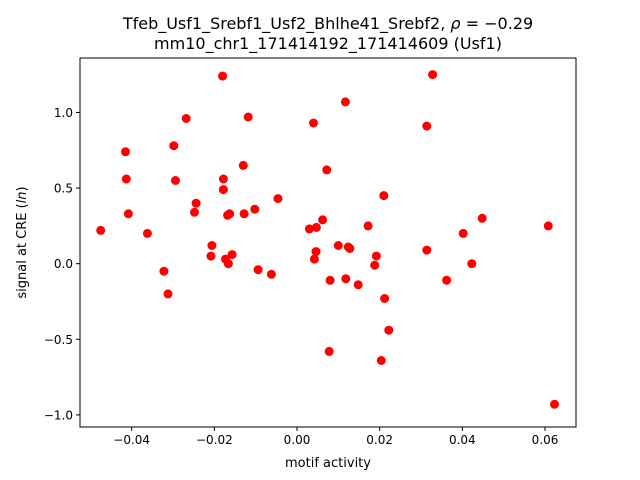  I want to click on y-tick-label: −1.0, so click(58, 415).